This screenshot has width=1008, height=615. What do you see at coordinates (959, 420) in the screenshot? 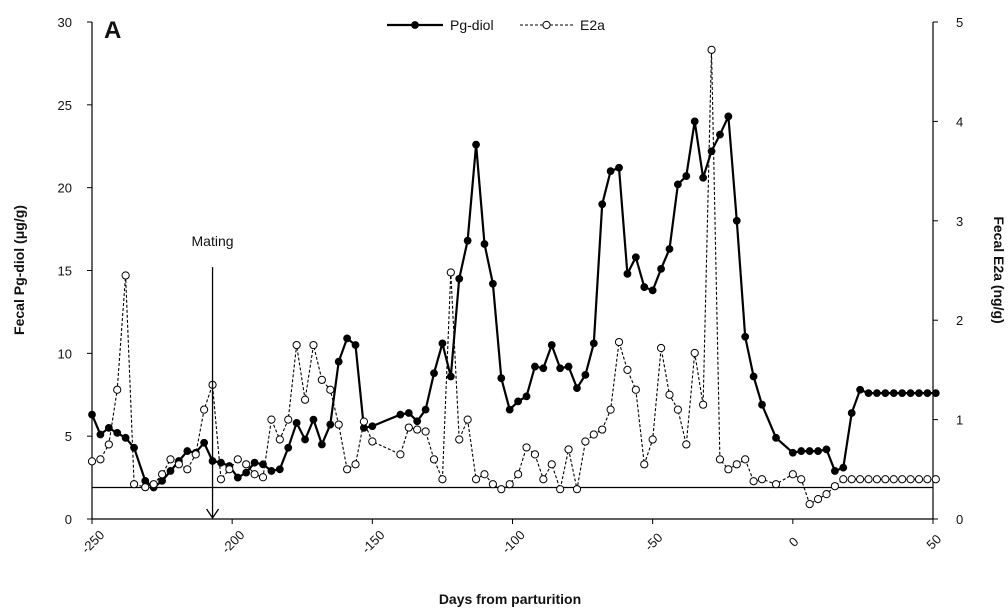
I see `right-y-tick-label: 1` at bounding box center [959, 420].